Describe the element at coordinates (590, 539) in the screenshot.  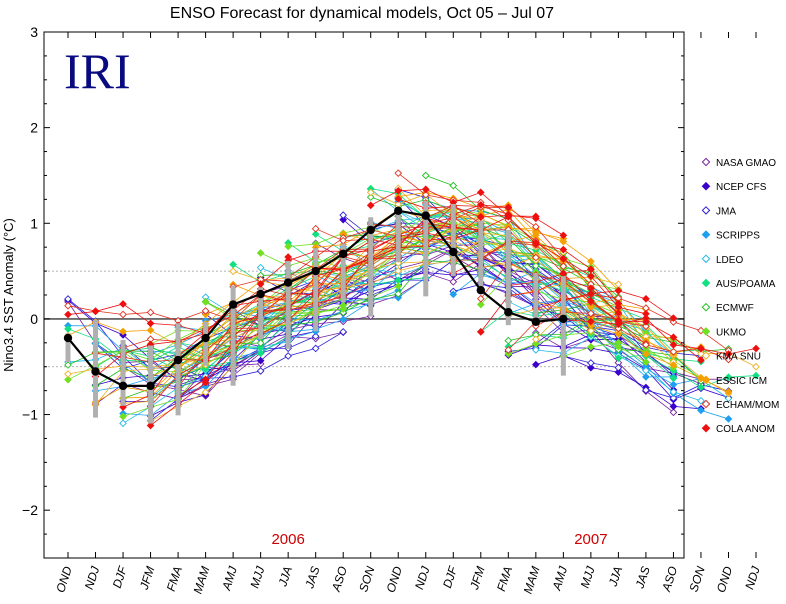
I see `year-label: 2007` at that location.